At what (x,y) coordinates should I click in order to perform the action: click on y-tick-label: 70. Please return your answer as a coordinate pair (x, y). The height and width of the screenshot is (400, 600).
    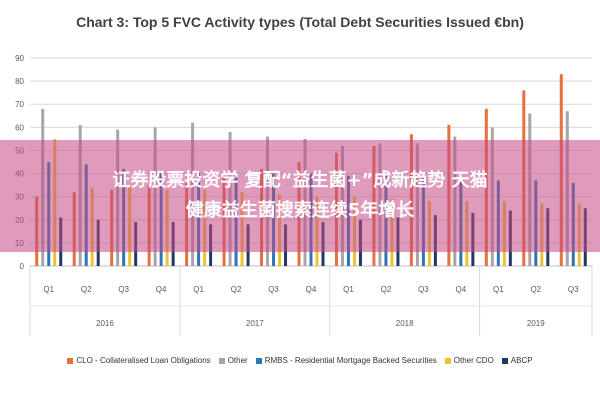
    Looking at the image, I should click on (19, 104).